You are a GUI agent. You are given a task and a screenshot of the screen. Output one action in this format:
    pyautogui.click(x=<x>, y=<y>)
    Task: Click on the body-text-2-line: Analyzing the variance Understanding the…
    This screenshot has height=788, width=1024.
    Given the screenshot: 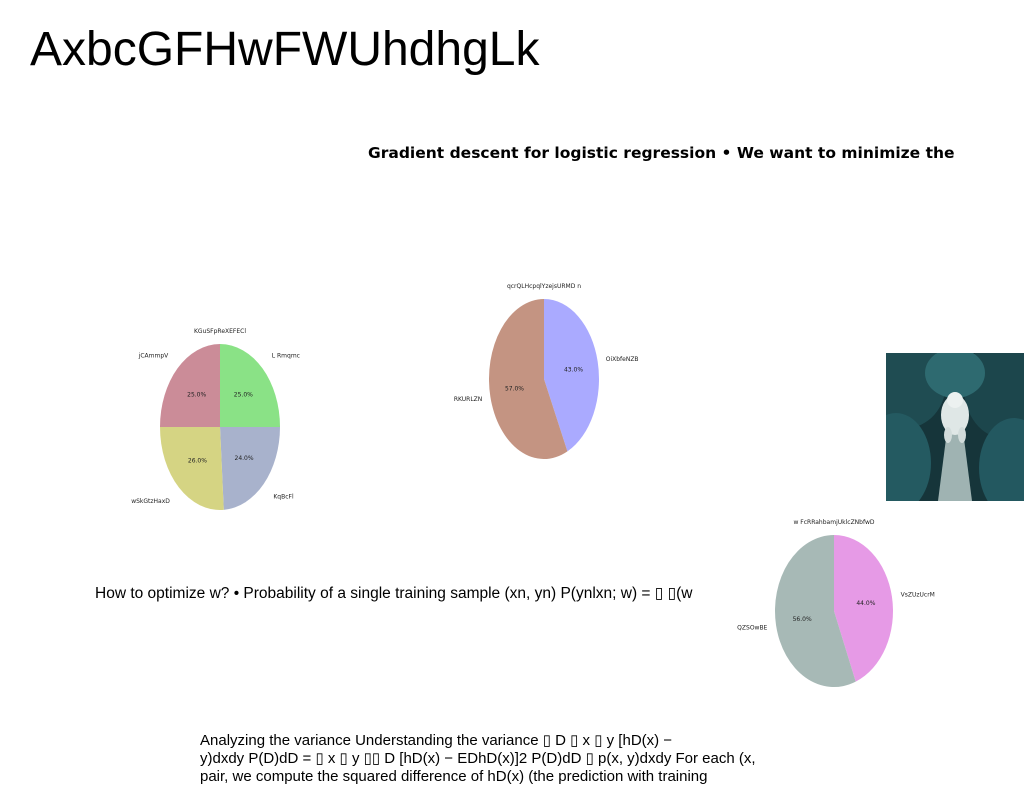 What is the action you would take?
    pyautogui.click(x=436, y=740)
    